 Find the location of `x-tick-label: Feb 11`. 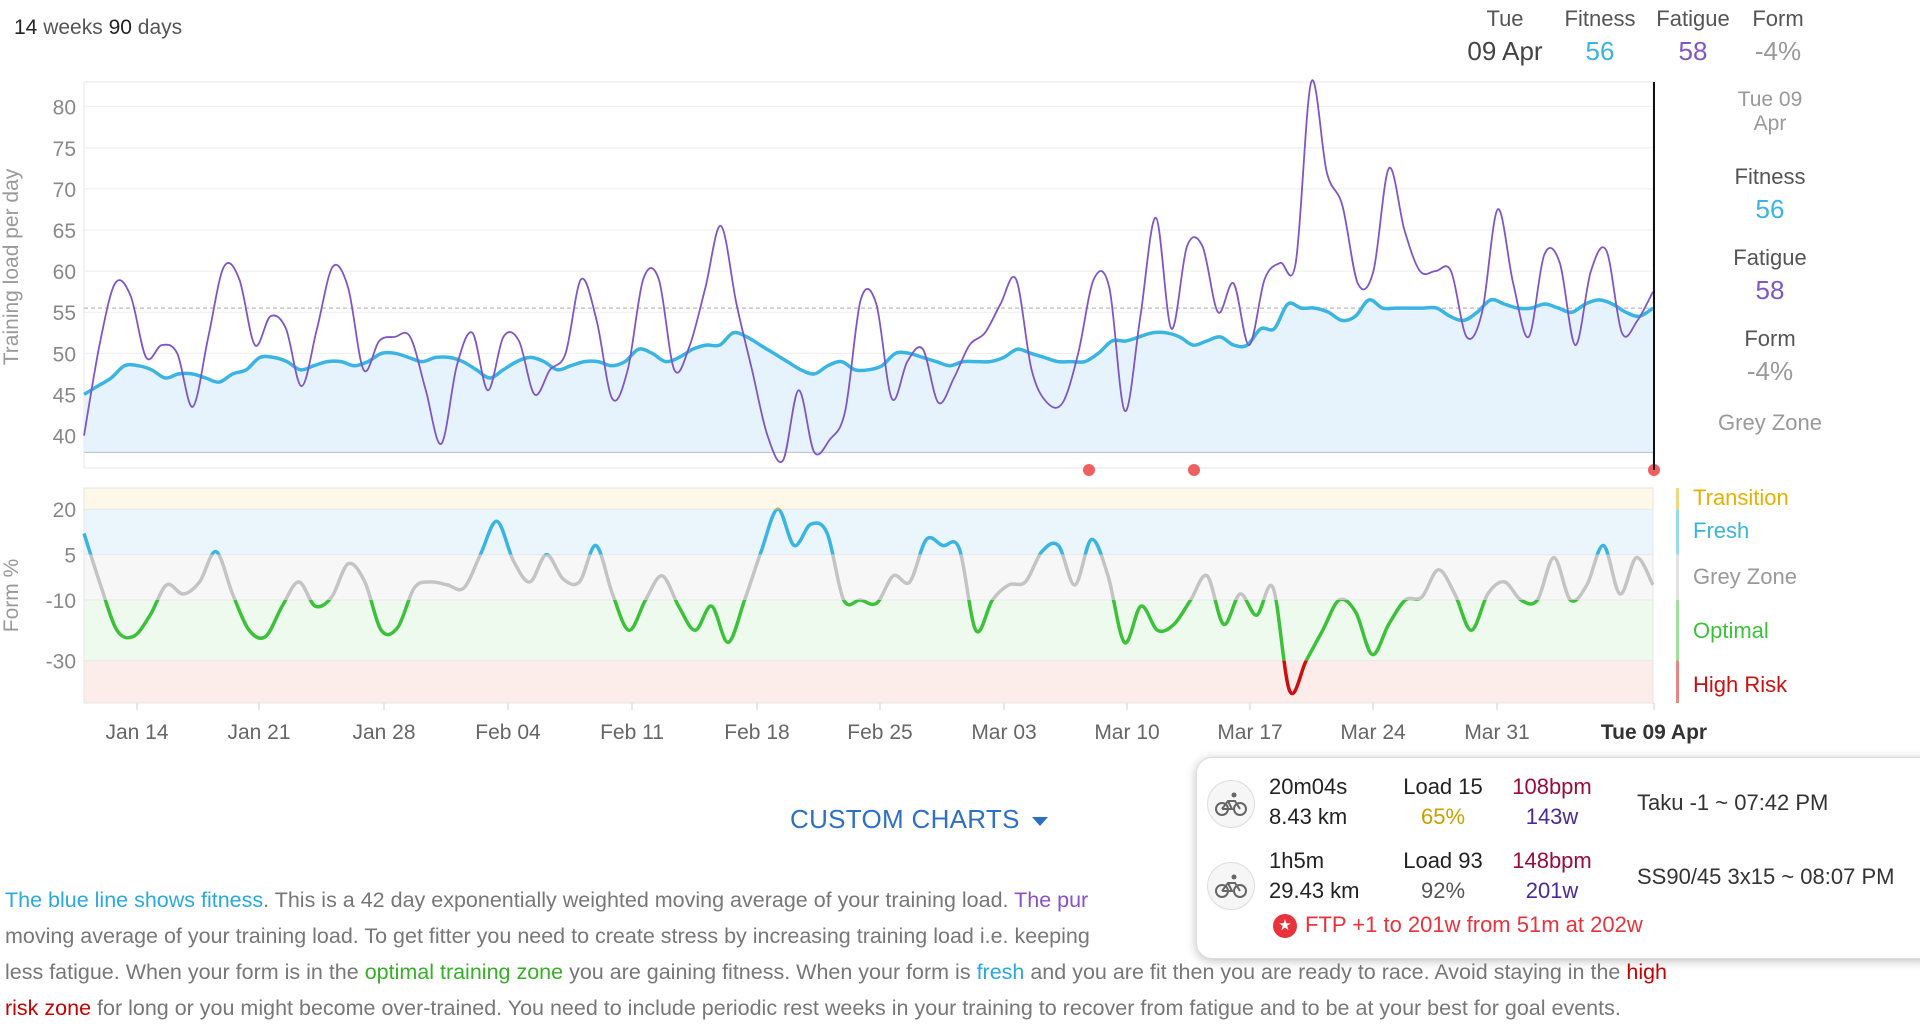

x-tick-label: Feb 11 is located at coordinates (632, 732).